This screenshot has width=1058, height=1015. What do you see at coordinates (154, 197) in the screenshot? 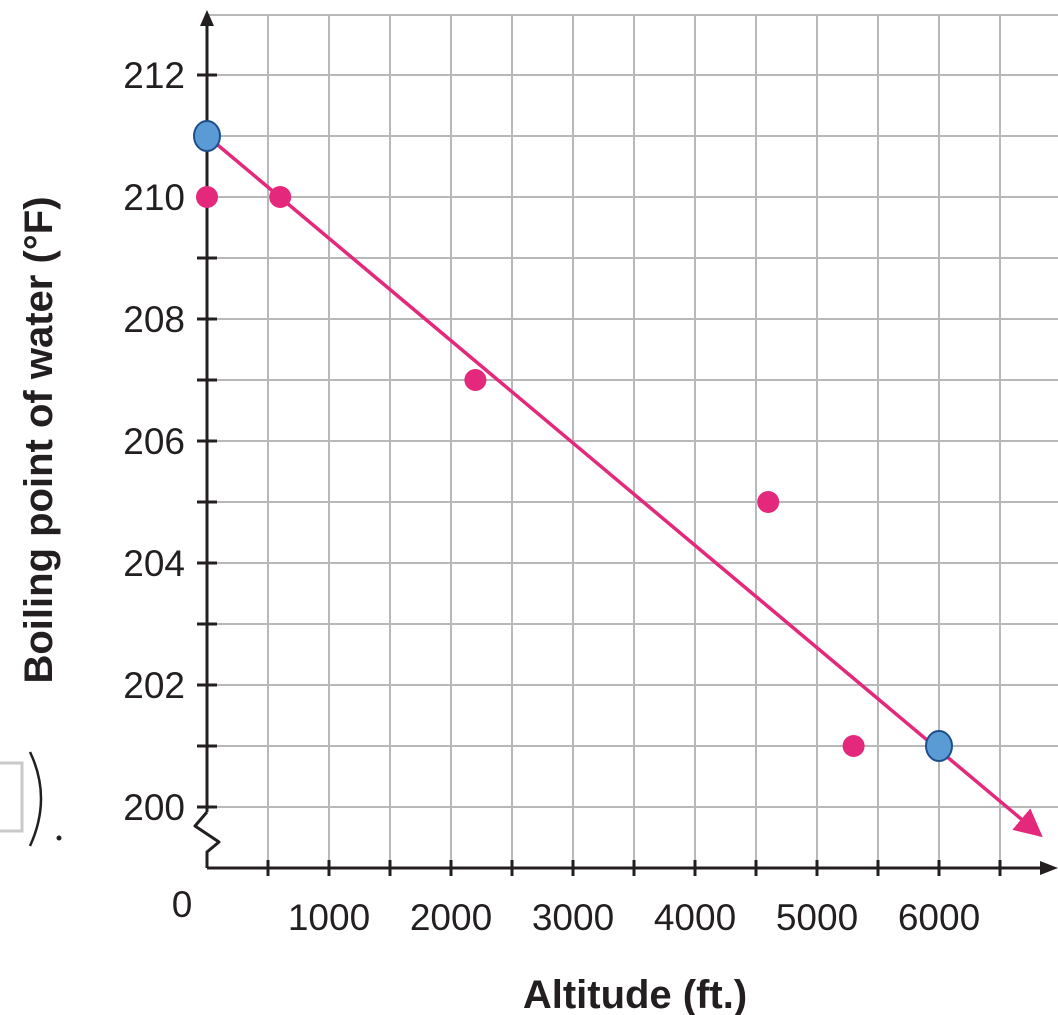
I see `y-tick-label: 210` at bounding box center [154, 197].